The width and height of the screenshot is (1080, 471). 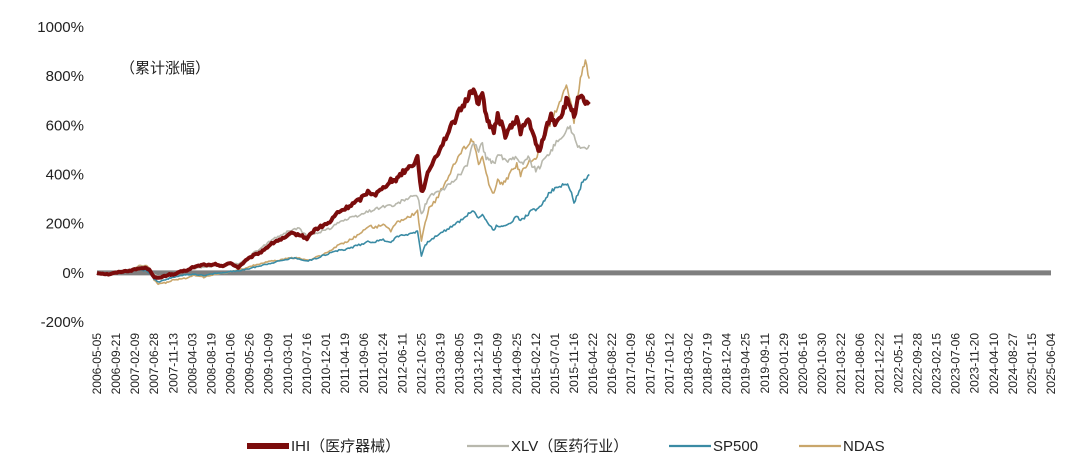 What do you see at coordinates (192, 364) in the screenshot?
I see `x-tick-label: 2008-04-03` at bounding box center [192, 364].